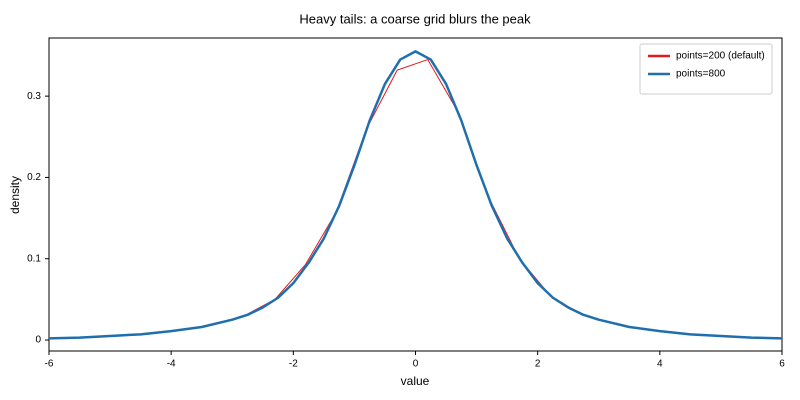 The height and width of the screenshot is (400, 800). Describe the element at coordinates (15, 195) in the screenshot. I see `y-axis-label: density` at that location.